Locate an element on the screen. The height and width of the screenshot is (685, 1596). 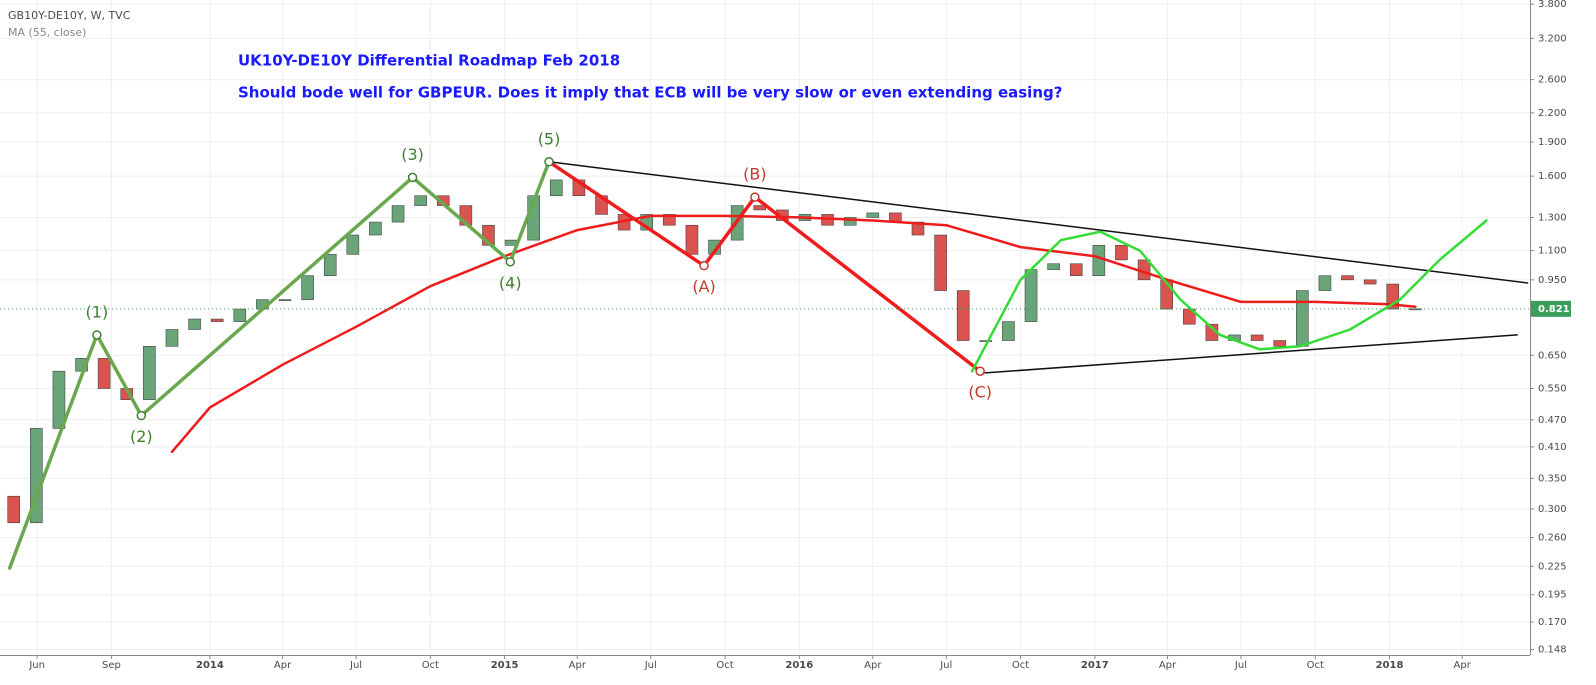
y-tick-label: 0.550 is located at coordinates (1552, 389).